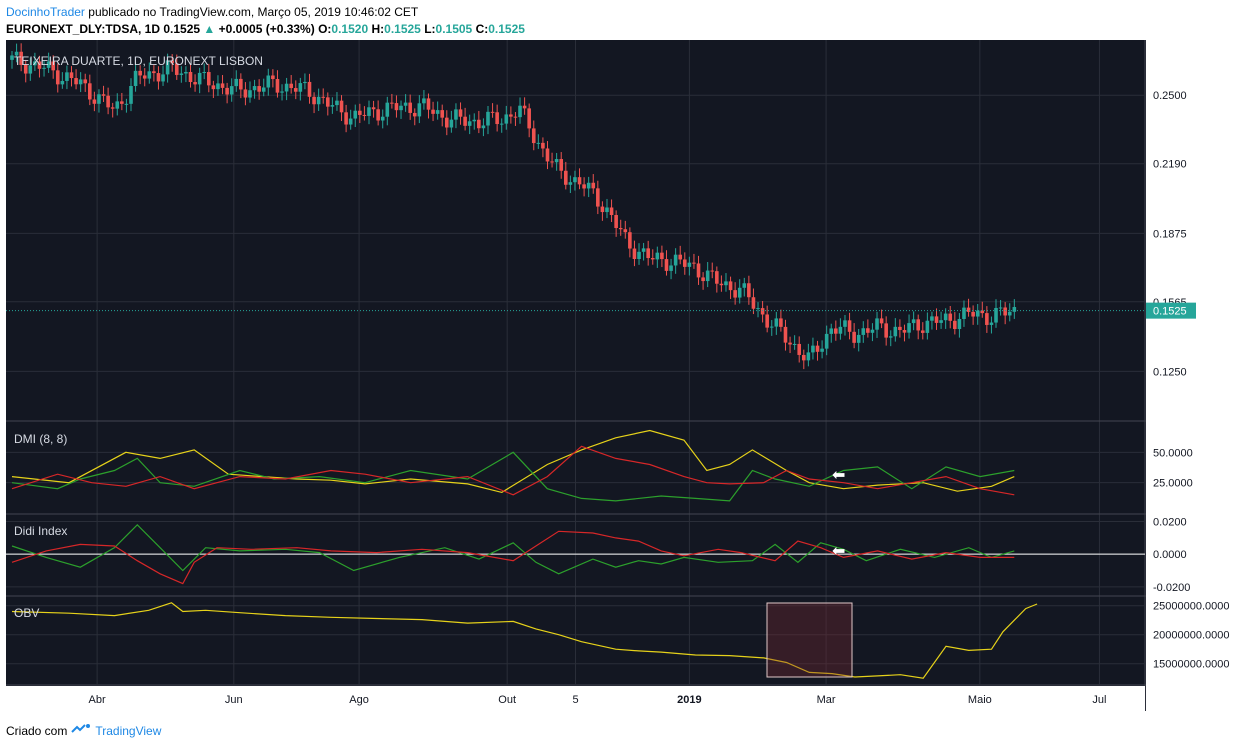 The height and width of the screenshot is (748, 1244). Describe the element at coordinates (359, 700) in the screenshot. I see `x-tick-label: Ago` at that location.